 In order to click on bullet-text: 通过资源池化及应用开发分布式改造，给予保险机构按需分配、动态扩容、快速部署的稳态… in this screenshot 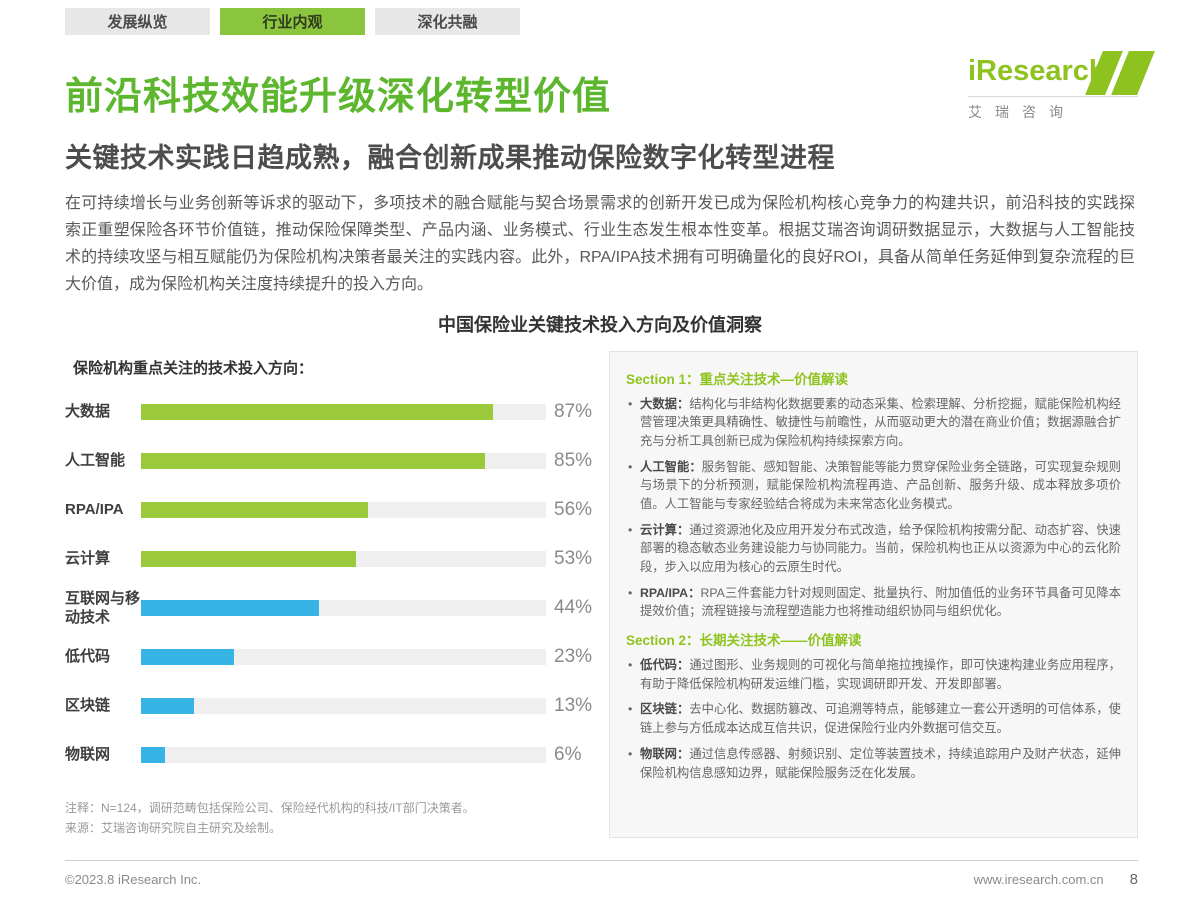, I will do `click(880, 548)`.